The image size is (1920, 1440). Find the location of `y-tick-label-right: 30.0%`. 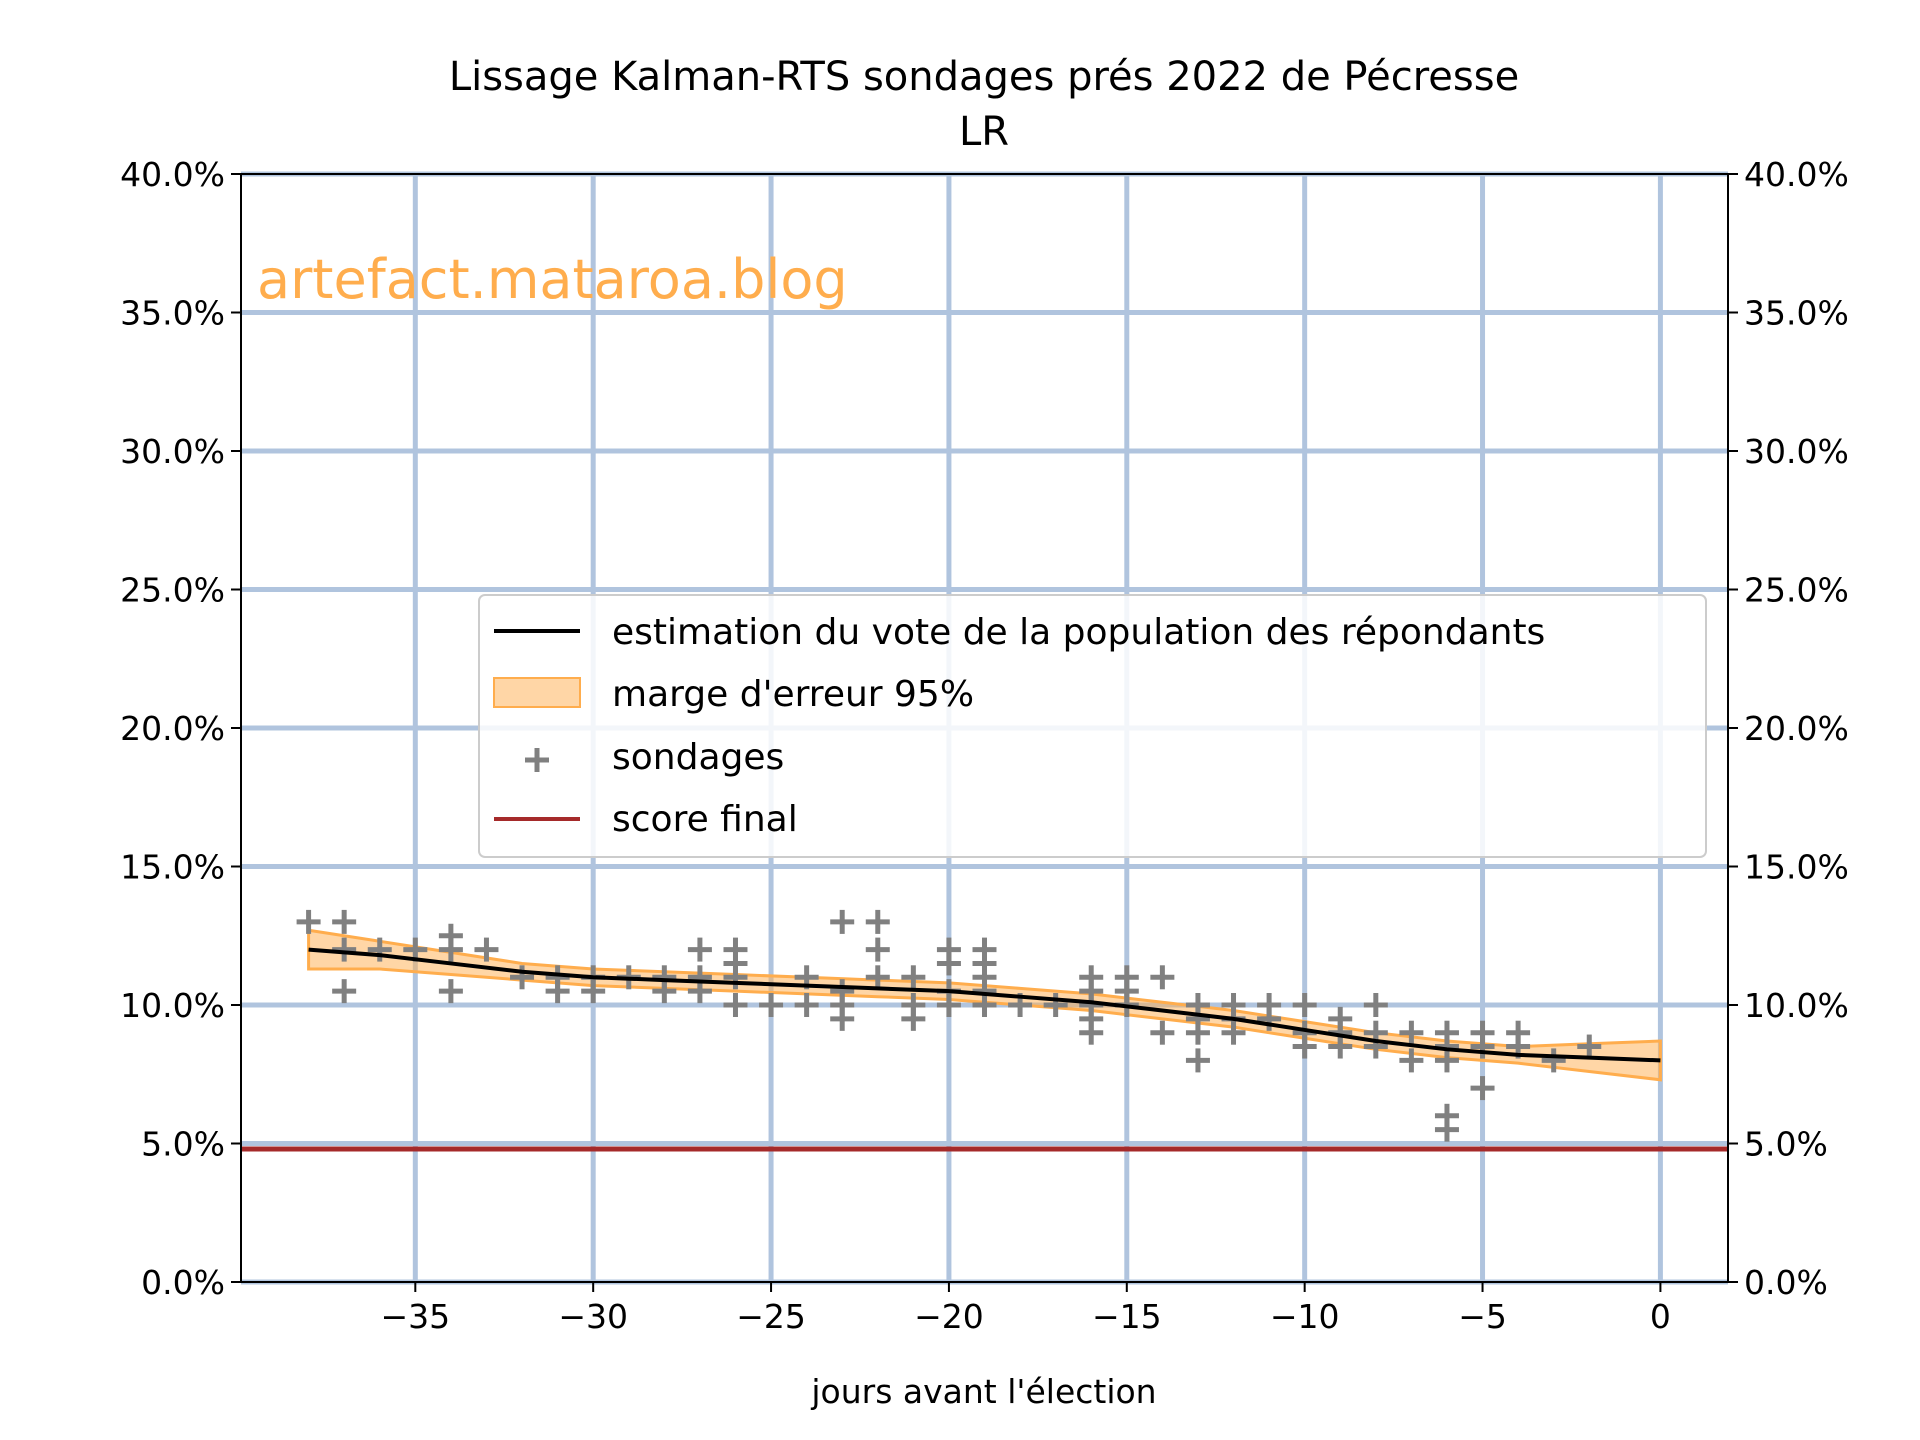

y-tick-label-right: 30.0% is located at coordinates (1796, 451).